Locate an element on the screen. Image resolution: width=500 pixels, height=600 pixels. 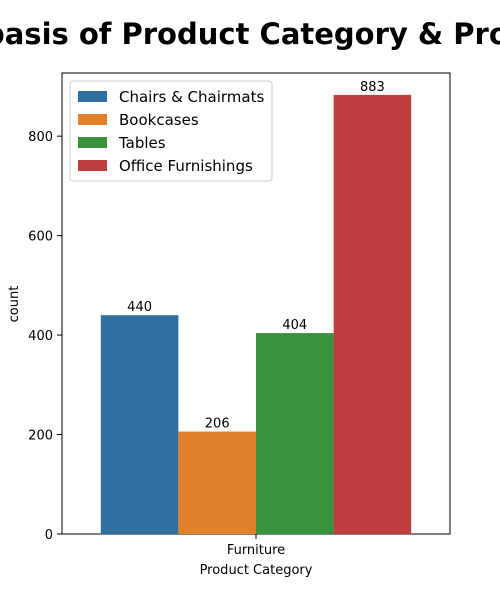
x-axis: Furniture is located at coordinates (256, 546).